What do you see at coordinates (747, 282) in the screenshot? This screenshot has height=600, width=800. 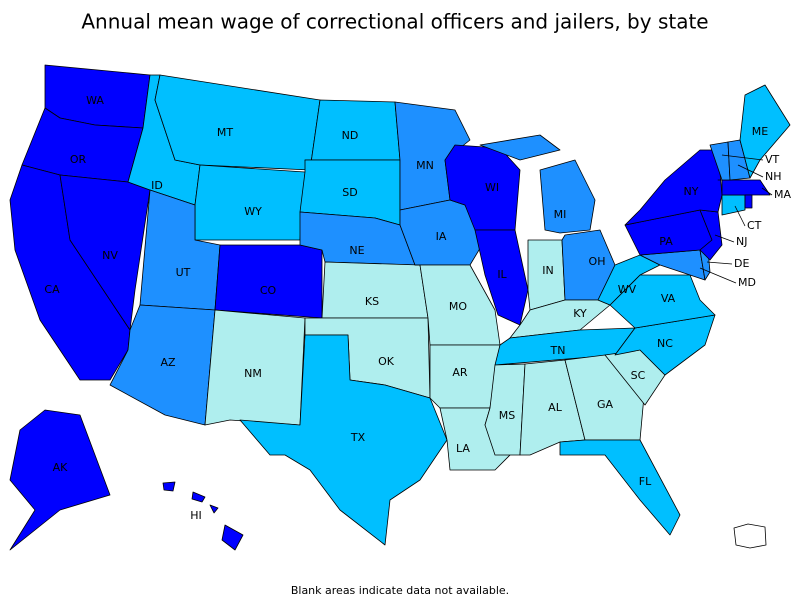 I see `state-label: MD` at bounding box center [747, 282].